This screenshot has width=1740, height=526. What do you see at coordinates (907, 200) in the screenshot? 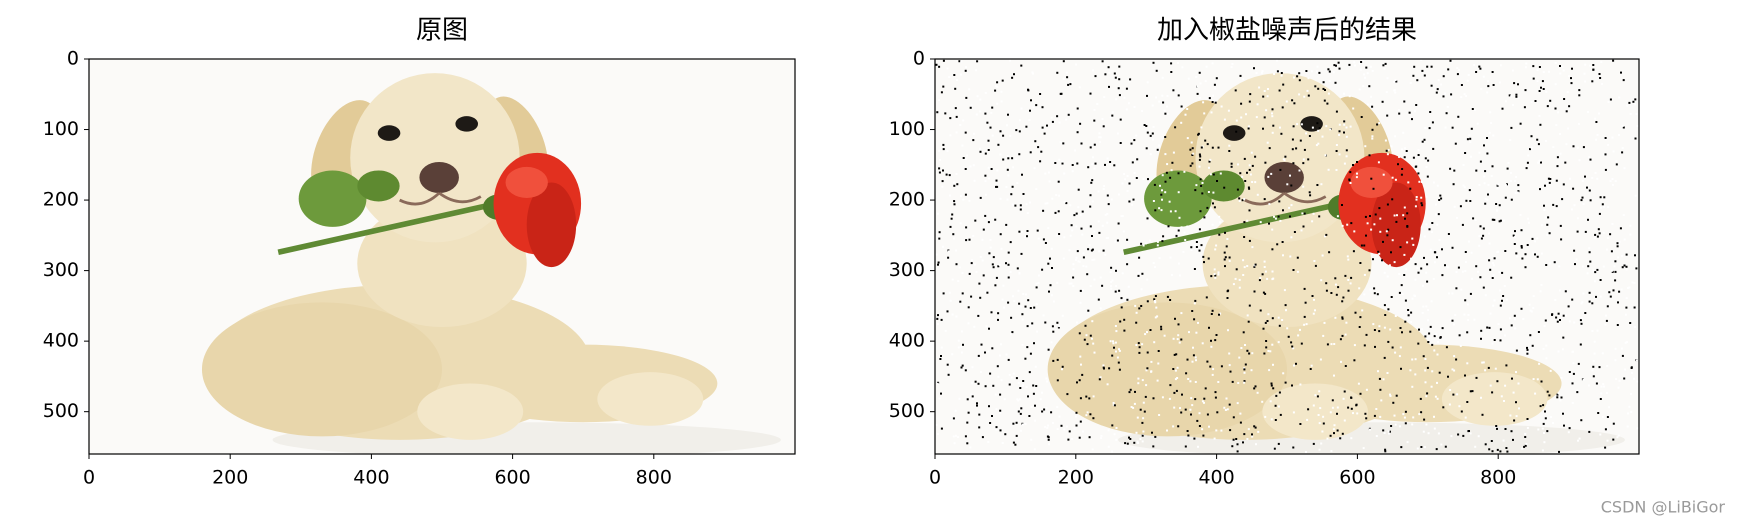
I see `y-tick-label: 200` at bounding box center [907, 200].